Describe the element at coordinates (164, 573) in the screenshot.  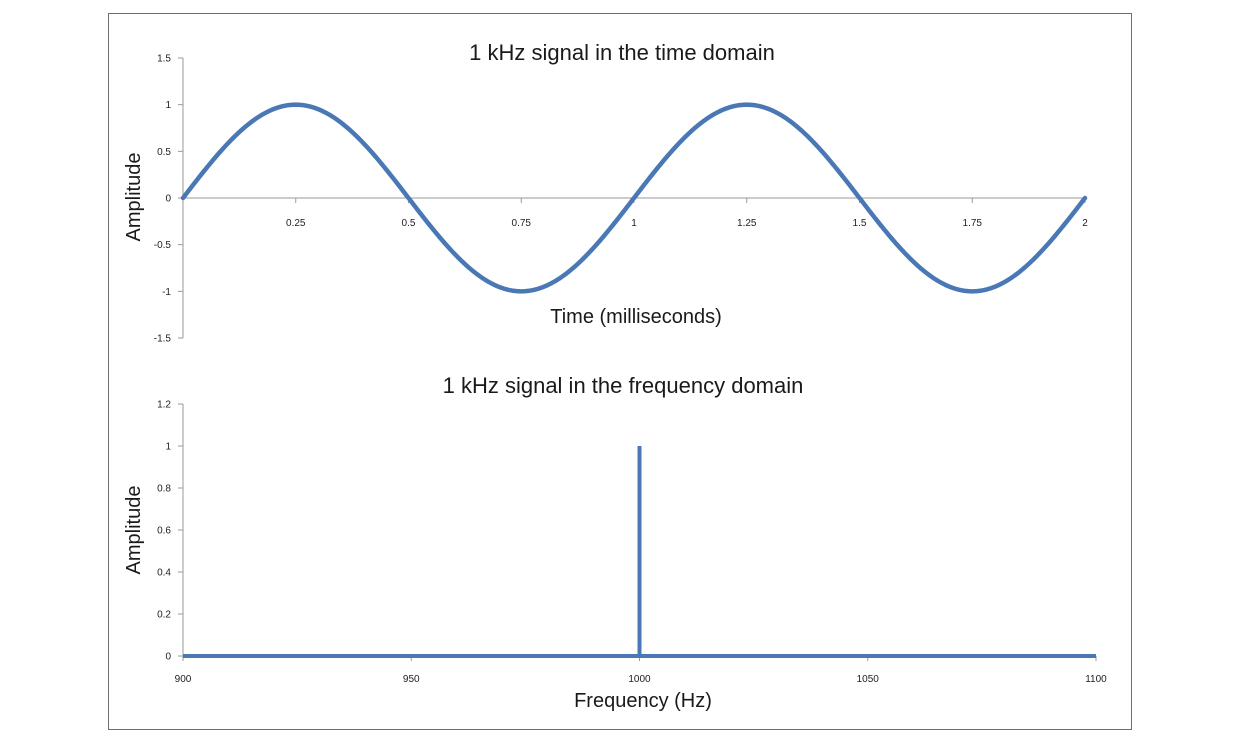
I see `freq-y-tick-label: 0.4` at that location.